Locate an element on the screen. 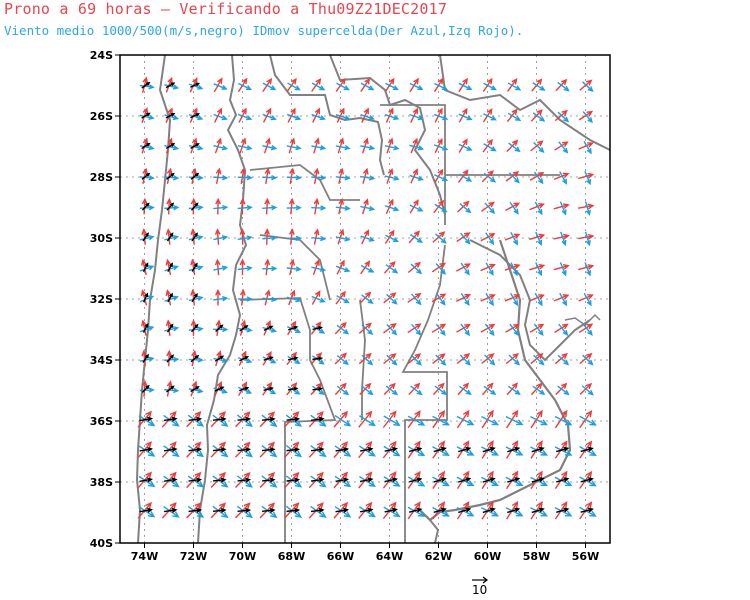 This screenshot has height=600, width=750. lon-label: 64W is located at coordinates (389, 556).